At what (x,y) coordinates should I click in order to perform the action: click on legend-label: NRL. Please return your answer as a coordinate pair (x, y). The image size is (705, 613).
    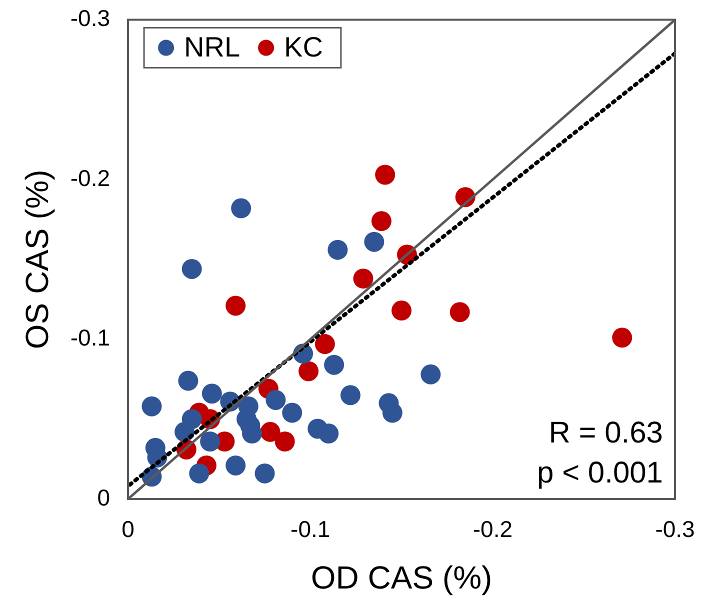
    Looking at the image, I should click on (212, 47).